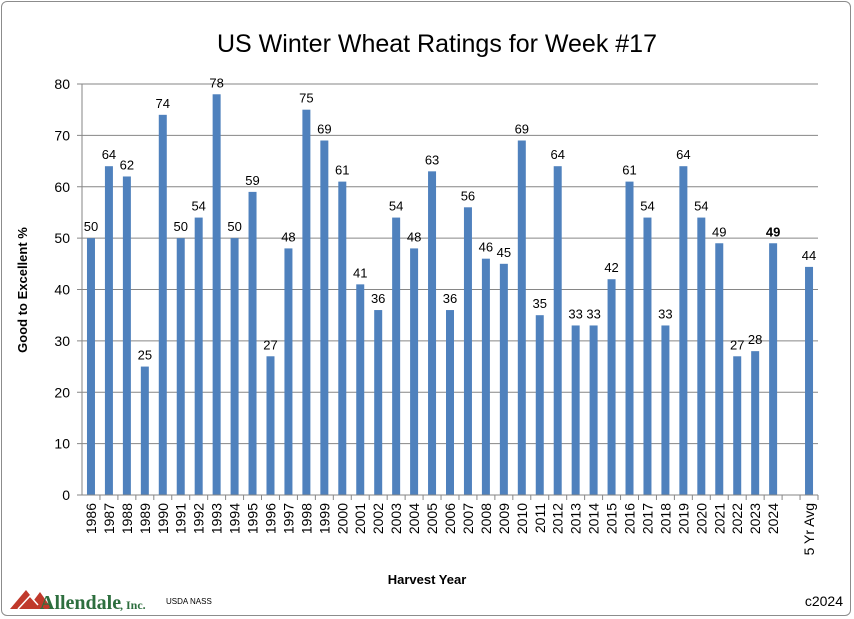  What do you see at coordinates (163, 103) in the screenshot?
I see `data-label: 74` at bounding box center [163, 103].